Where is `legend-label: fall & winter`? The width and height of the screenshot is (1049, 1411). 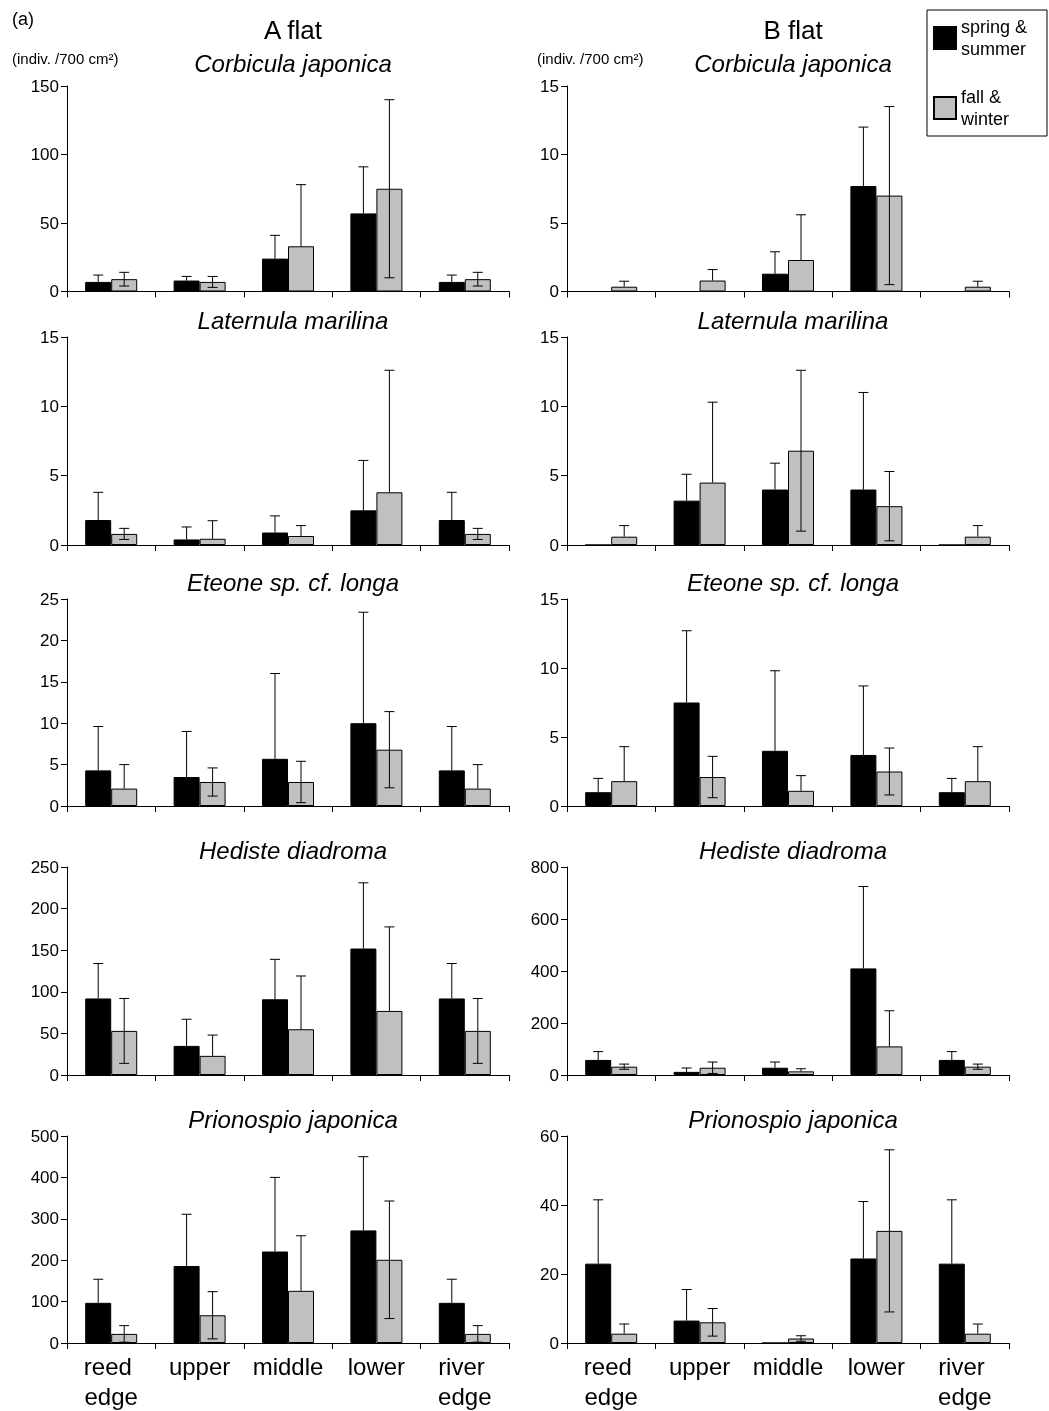
legend-label: fall & winter is located at coordinates (985, 108).